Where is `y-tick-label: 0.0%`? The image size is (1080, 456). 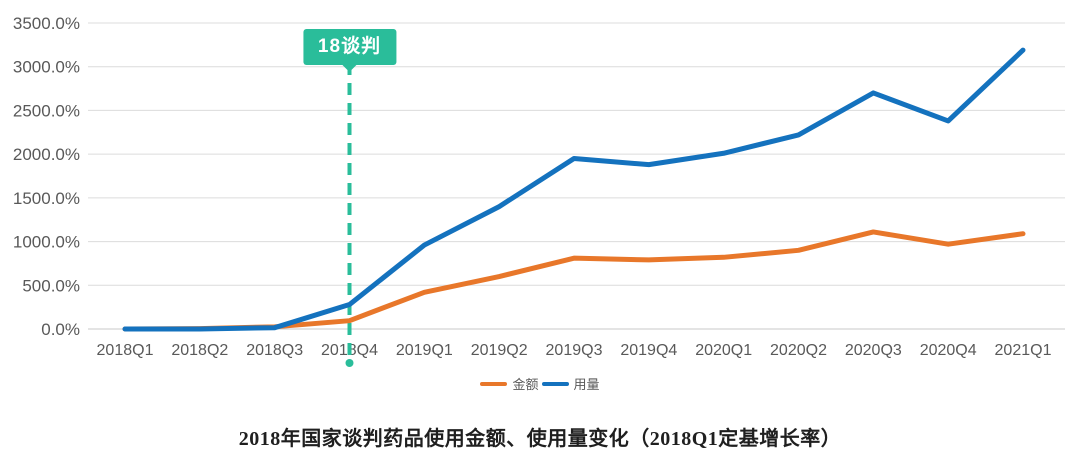 y-tick-label: 0.0% is located at coordinates (60, 329).